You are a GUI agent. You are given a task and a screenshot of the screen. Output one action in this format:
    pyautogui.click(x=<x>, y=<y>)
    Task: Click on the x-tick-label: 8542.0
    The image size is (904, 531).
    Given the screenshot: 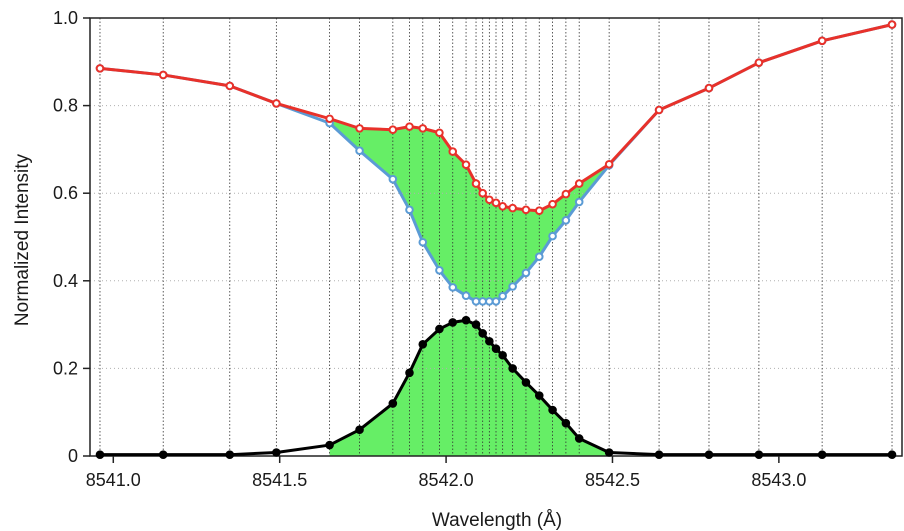 What is the action you would take?
    pyautogui.click(x=446, y=480)
    